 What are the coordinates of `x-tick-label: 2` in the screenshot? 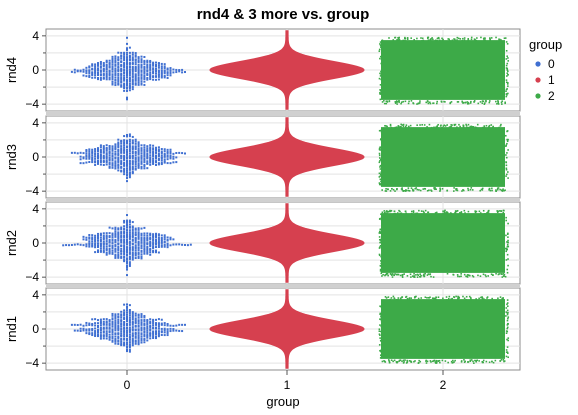 It's located at (443, 385).